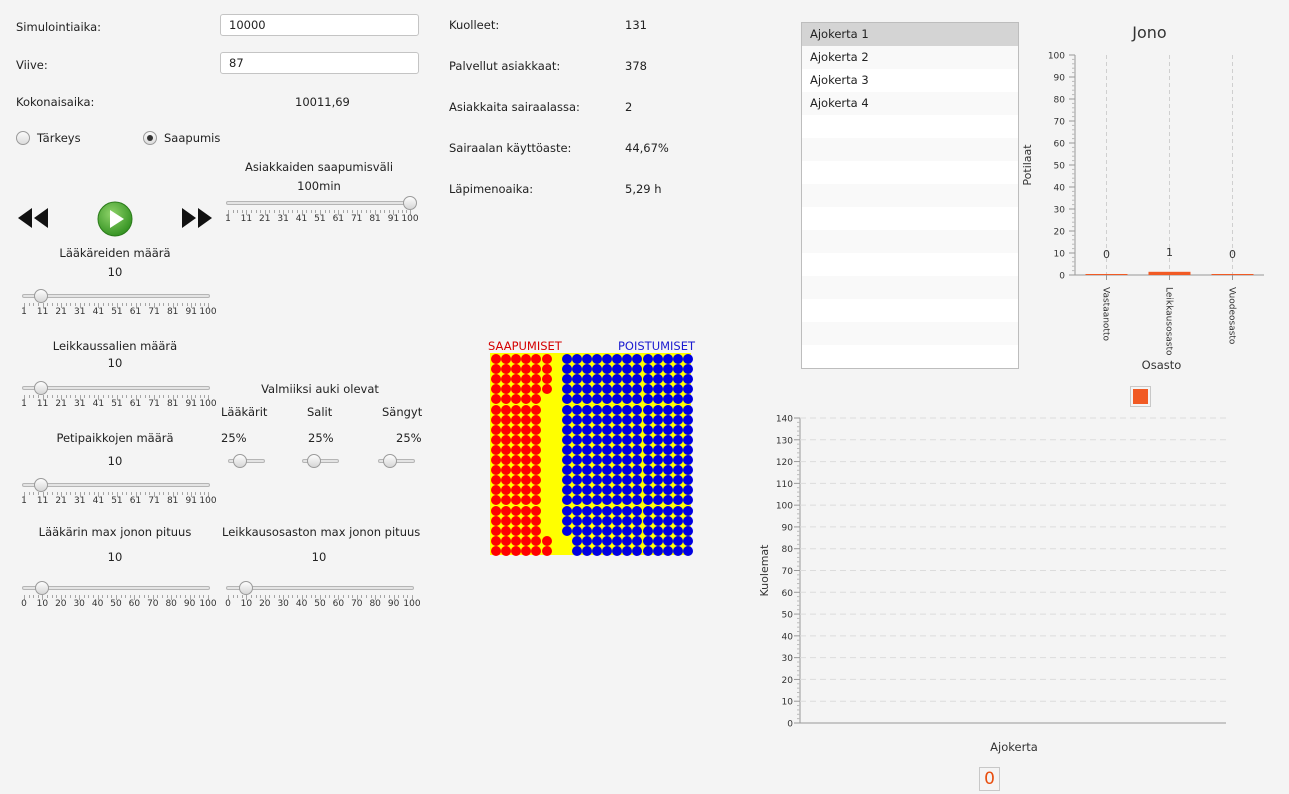  I want to click on slider-ticks, so click(116, 398).